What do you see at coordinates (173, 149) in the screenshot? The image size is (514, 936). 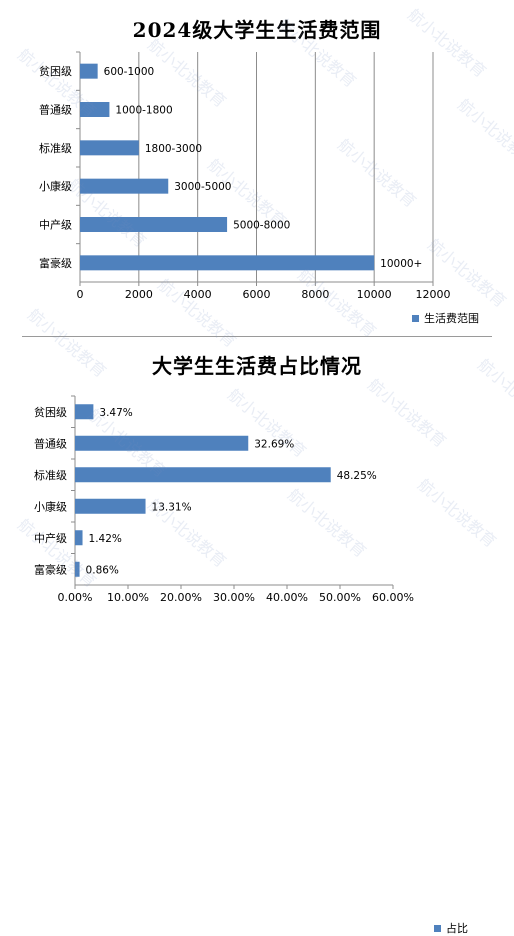 I see `data-label: 1800-3000` at bounding box center [173, 149].